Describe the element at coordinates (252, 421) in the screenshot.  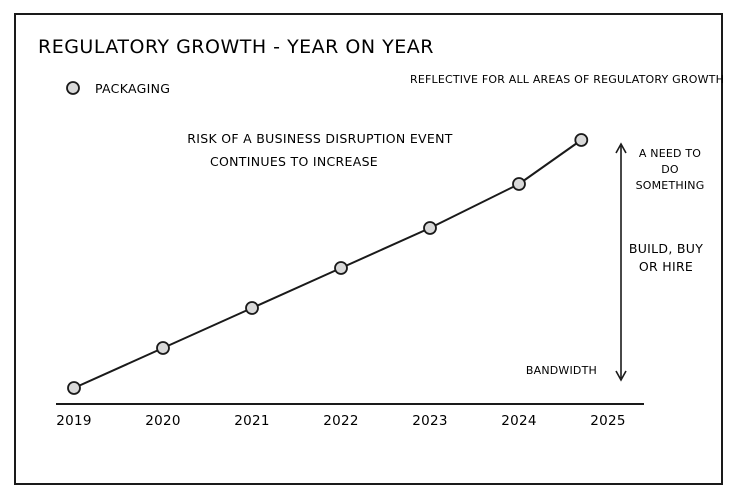
I see `x-tick-label-2021: 2021` at that location.